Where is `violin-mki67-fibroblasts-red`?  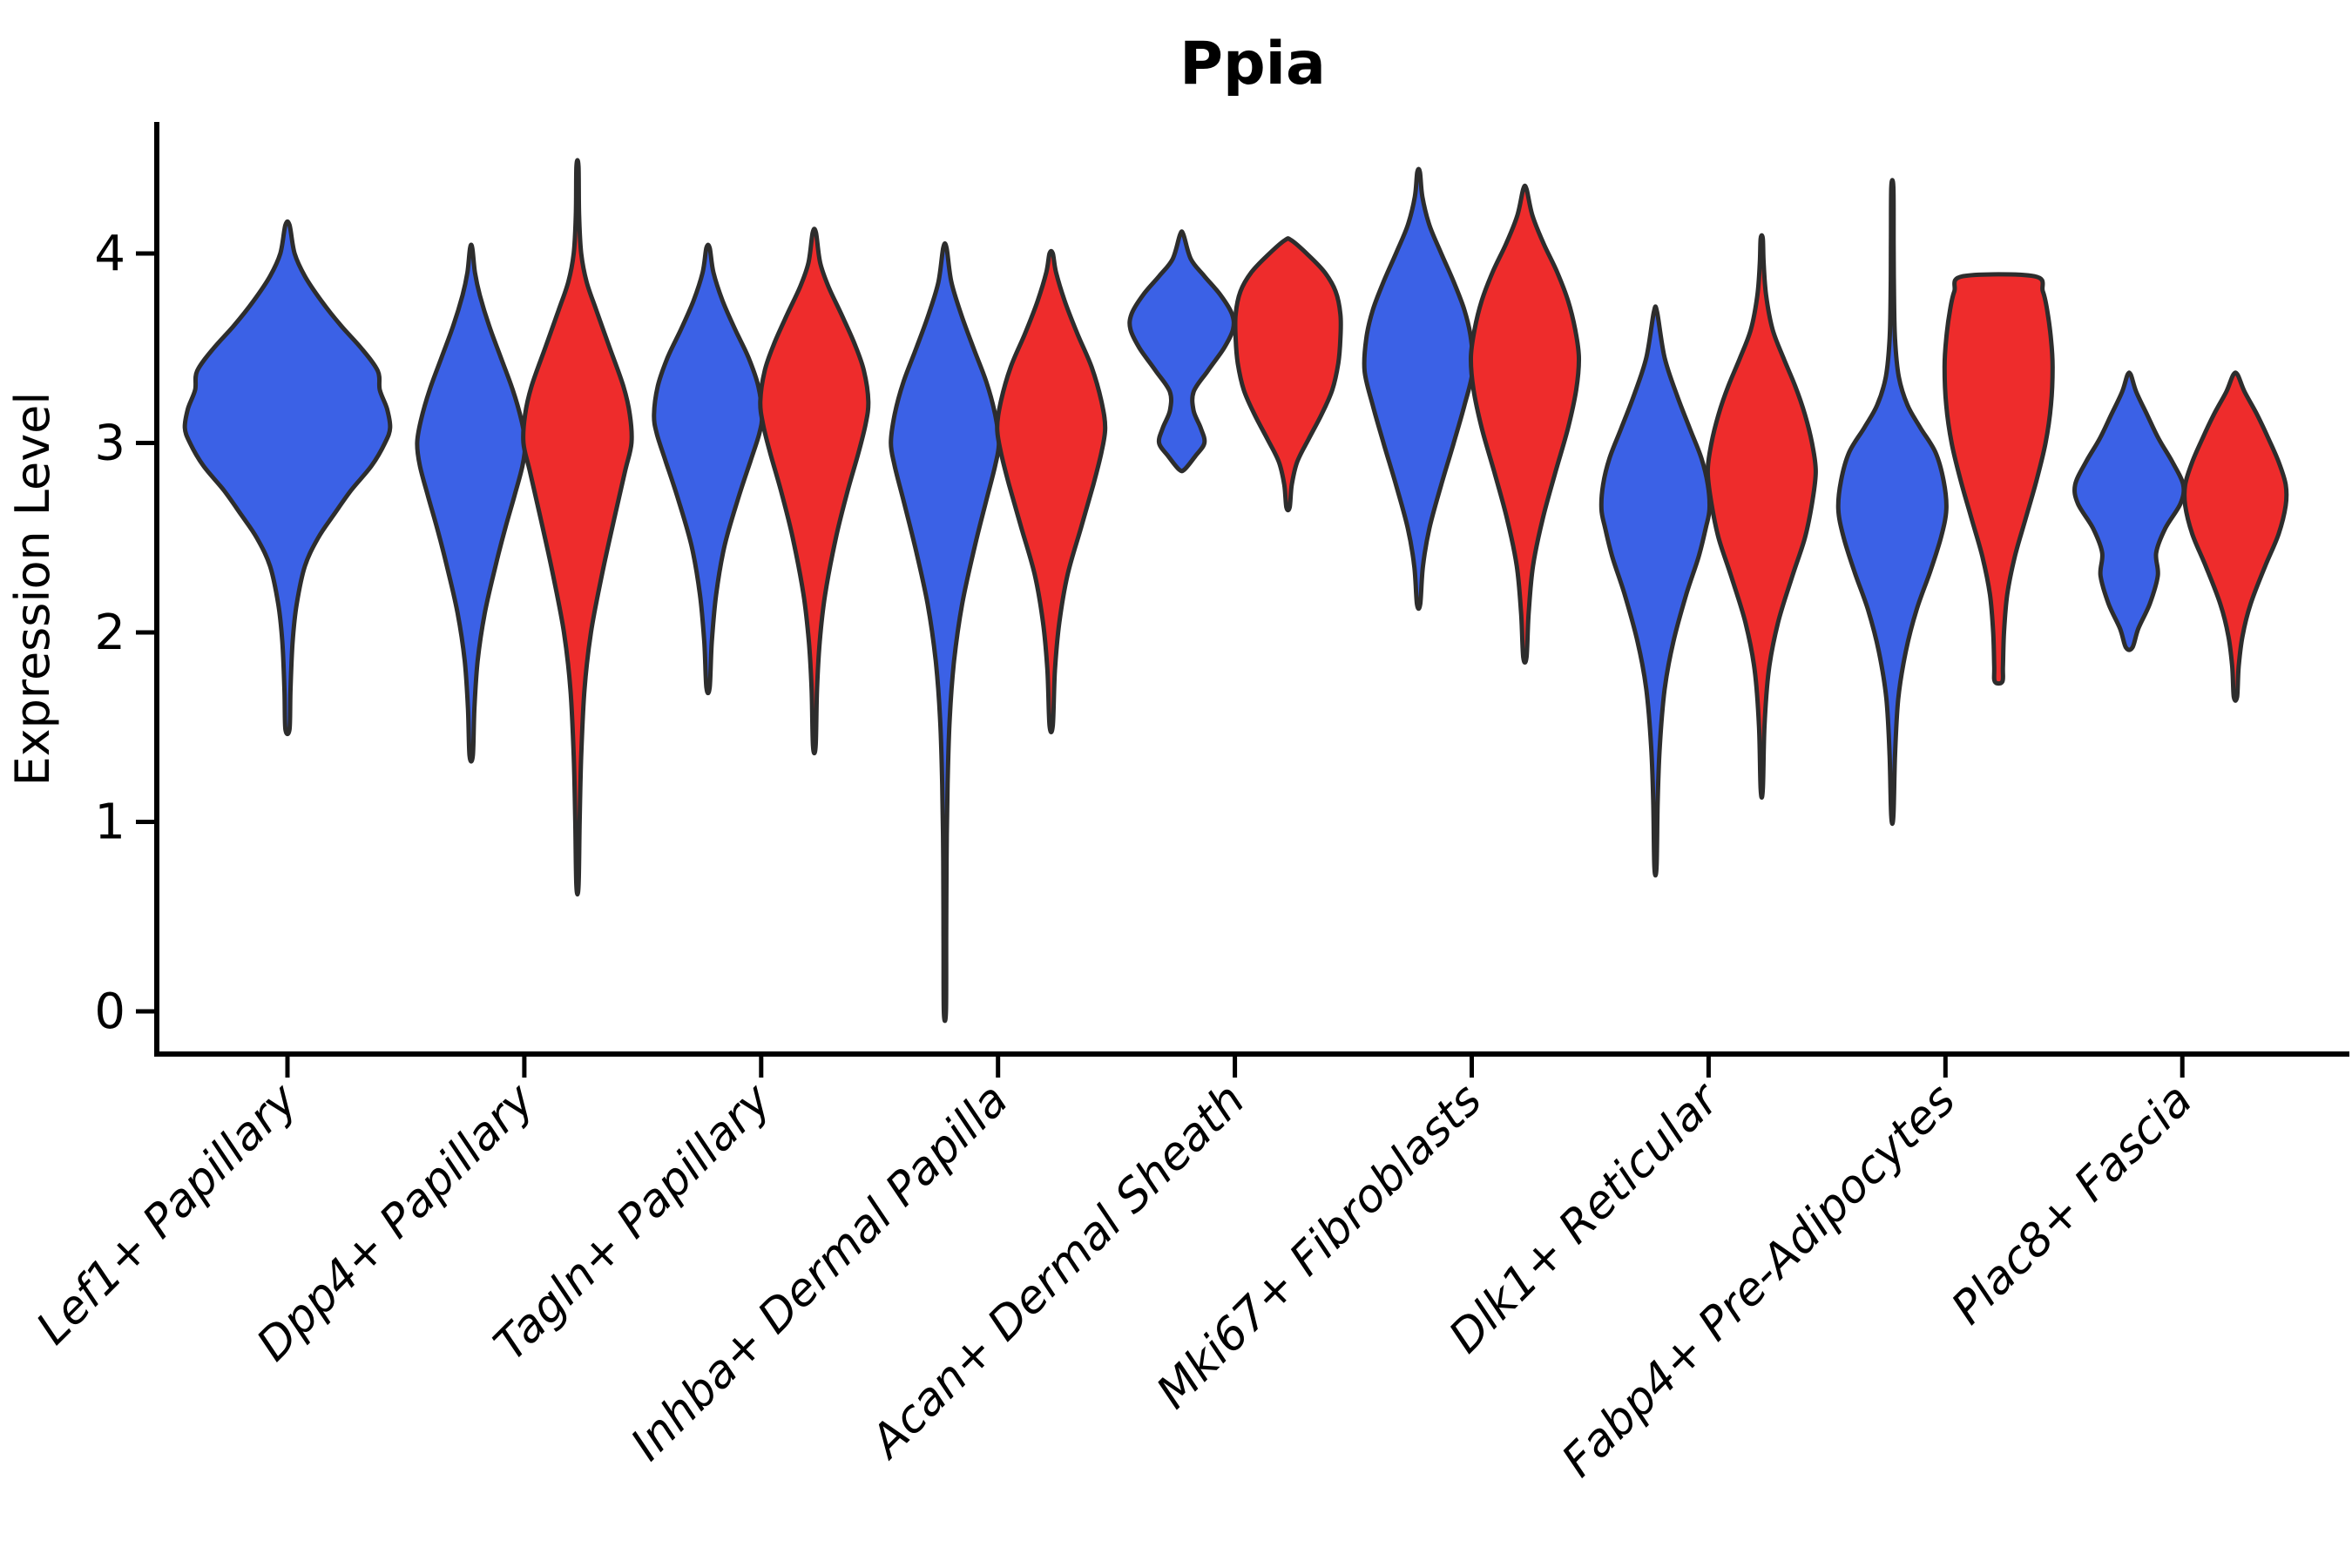
violin-mki67-fibroblasts-red is located at coordinates (1525, 425).